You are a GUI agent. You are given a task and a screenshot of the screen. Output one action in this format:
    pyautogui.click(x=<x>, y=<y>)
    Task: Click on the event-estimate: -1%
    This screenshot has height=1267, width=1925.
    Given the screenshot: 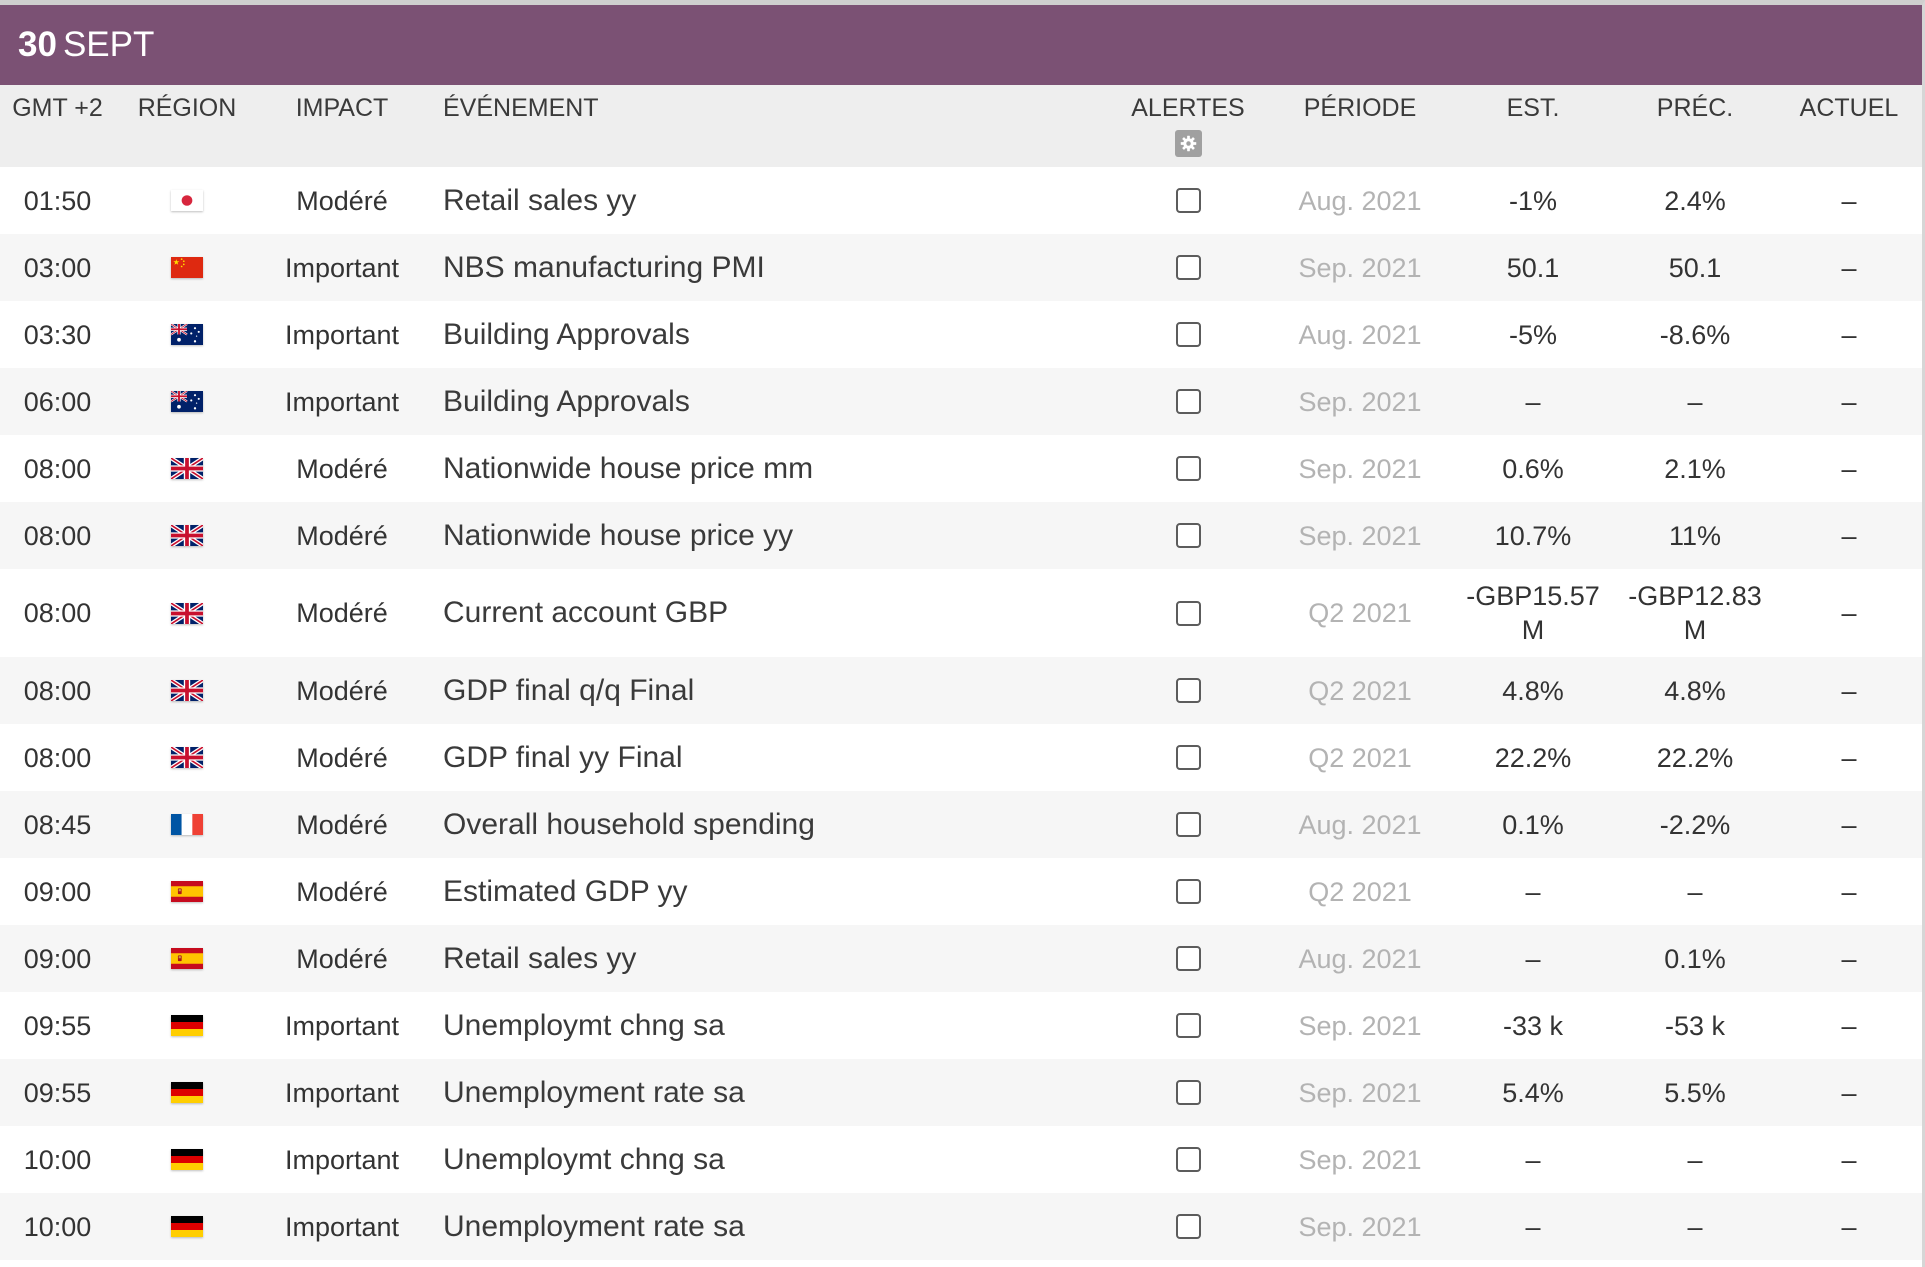 What is the action you would take?
    pyautogui.click(x=1532, y=200)
    